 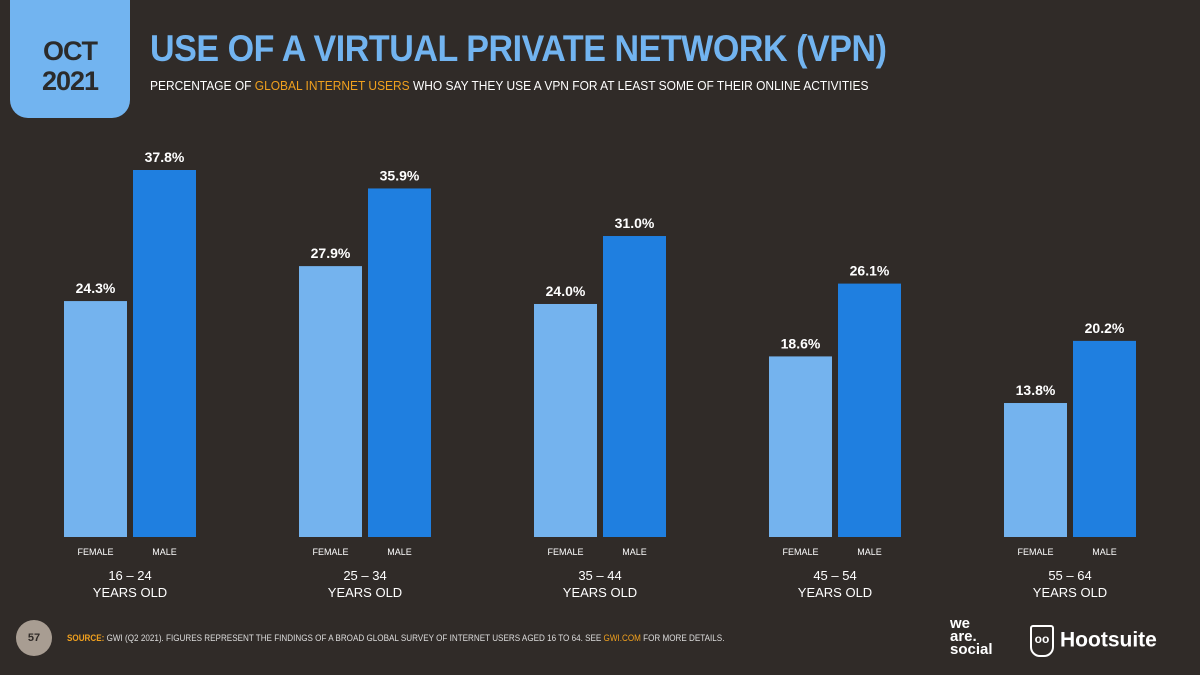 I want to click on data-label: 24.3%, so click(x=96, y=288).